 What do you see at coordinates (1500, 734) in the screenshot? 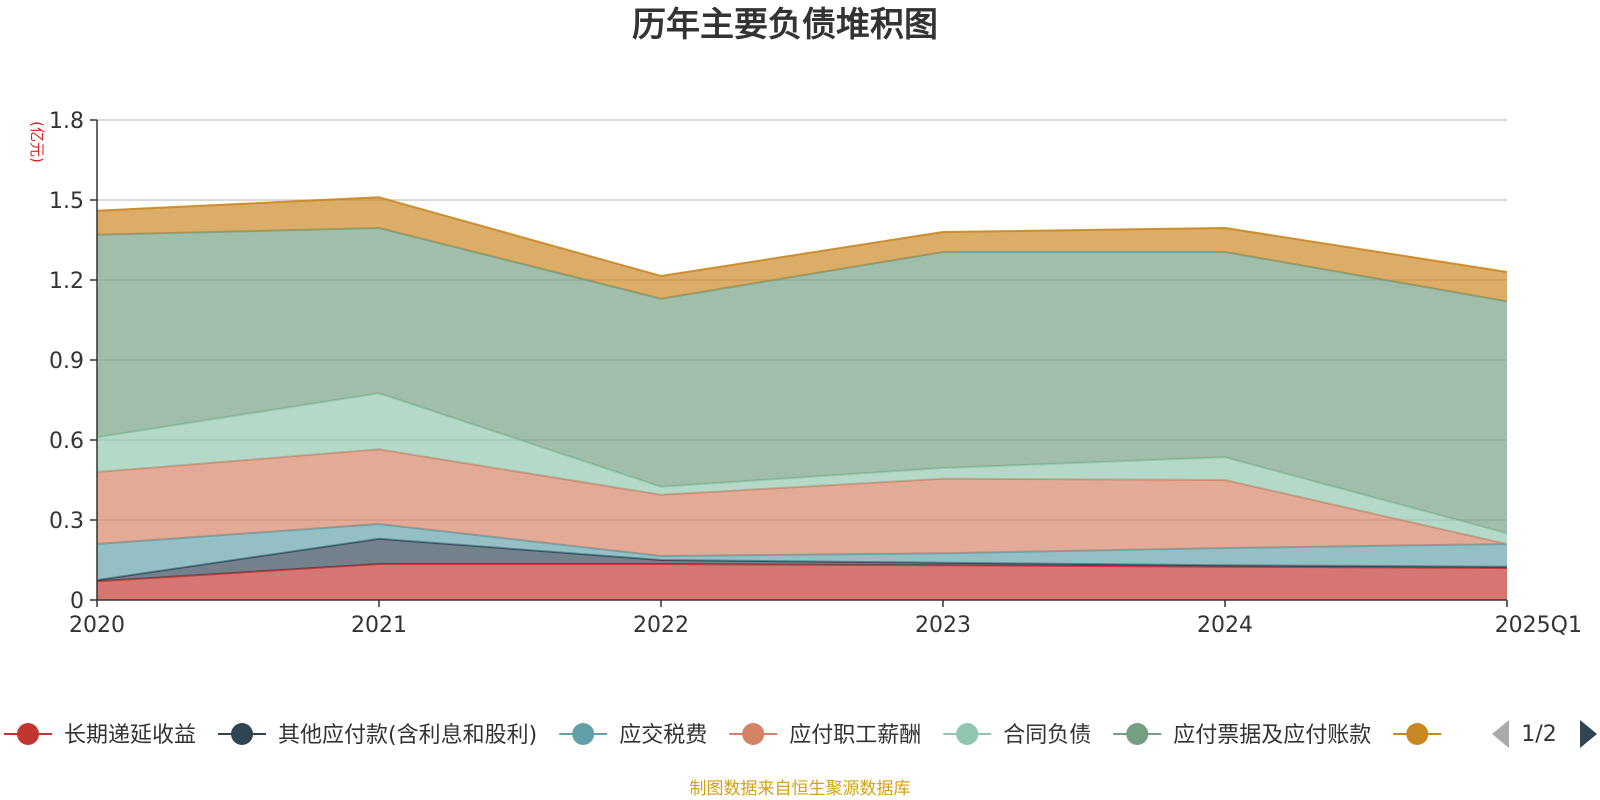
I see `prev-page-icon` at bounding box center [1500, 734].